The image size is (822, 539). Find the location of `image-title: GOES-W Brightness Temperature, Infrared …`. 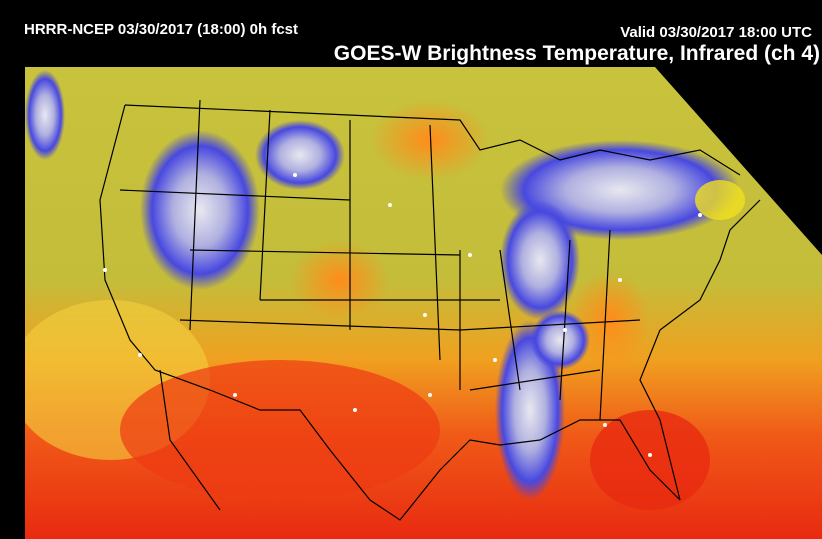

image-title: GOES-W Brightness Temperature, Infrared … is located at coordinates (577, 53).